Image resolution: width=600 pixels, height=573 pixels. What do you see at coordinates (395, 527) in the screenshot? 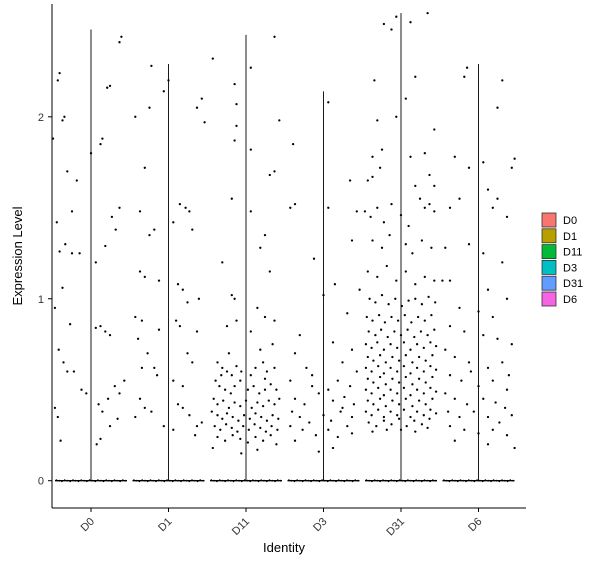
I see `x-tick-label: D31` at bounding box center [395, 527].